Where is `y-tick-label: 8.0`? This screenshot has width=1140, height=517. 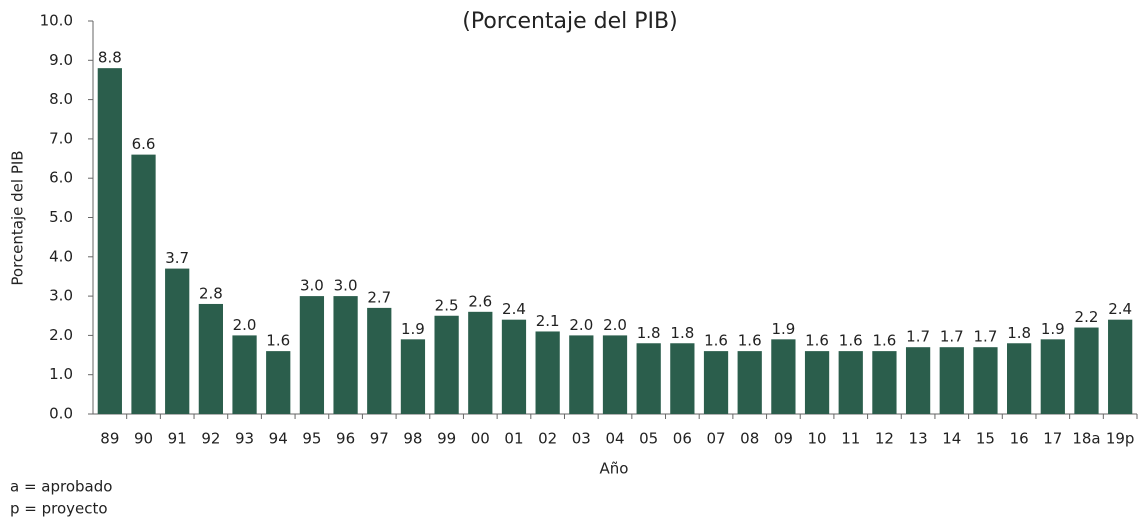 y-tick-label: 8.0 is located at coordinates (61, 99).